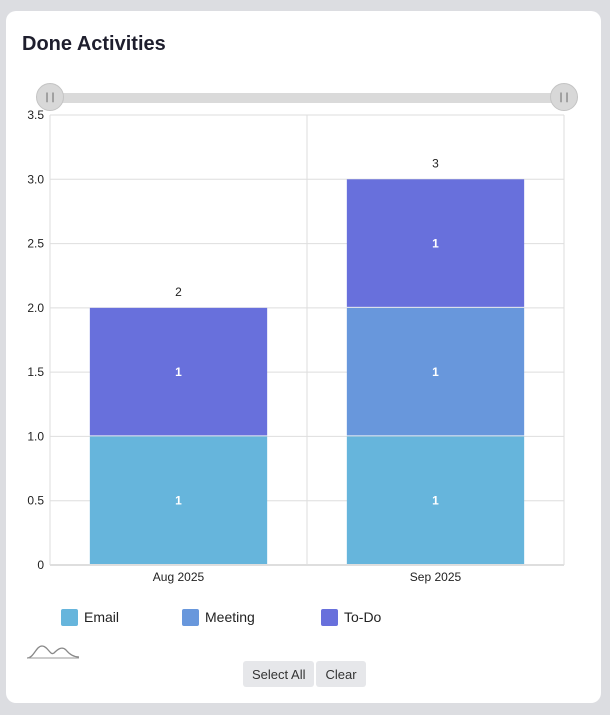  I want to click on legend-label-meeting: Meeting, so click(230, 617).